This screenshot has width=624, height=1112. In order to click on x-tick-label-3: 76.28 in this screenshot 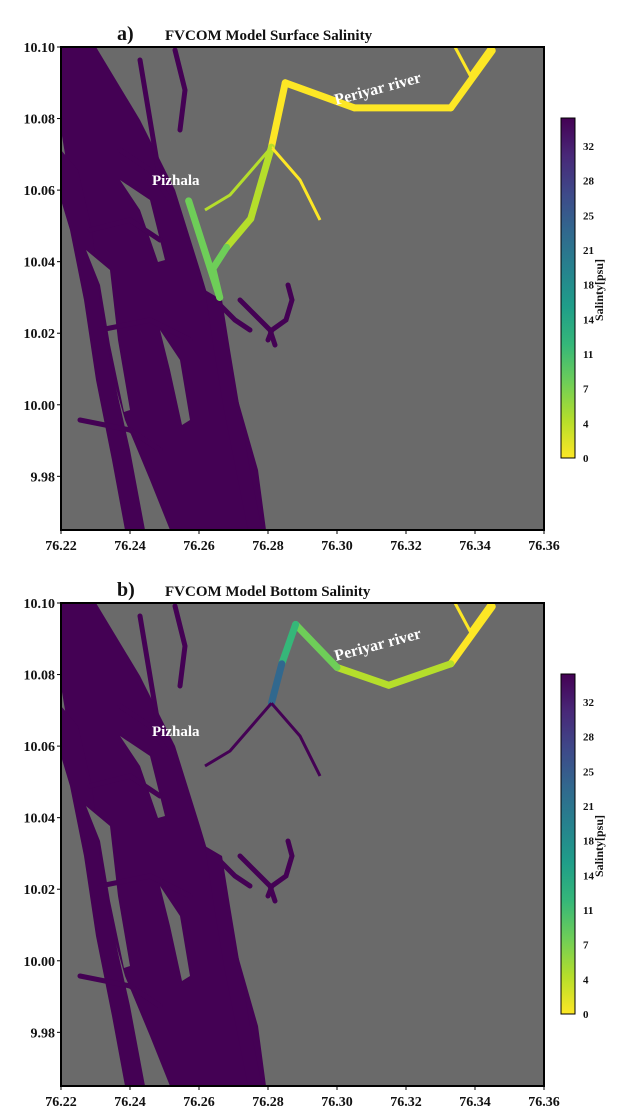, I will do `click(268, 546)`.